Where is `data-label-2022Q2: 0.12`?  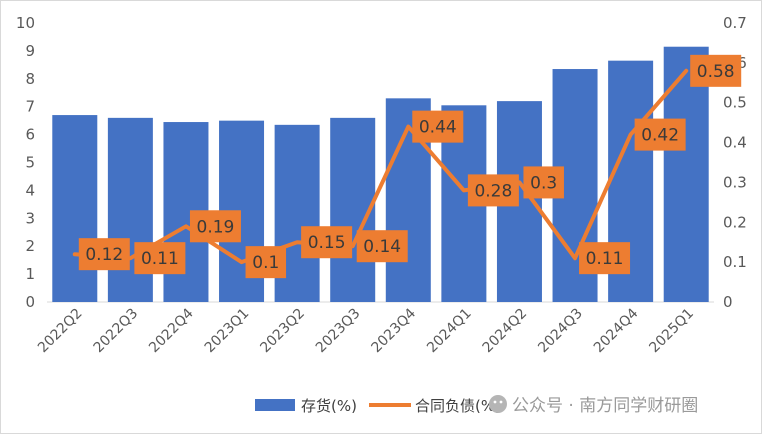
data-label-2022Q2: 0.12 is located at coordinates (104, 254).